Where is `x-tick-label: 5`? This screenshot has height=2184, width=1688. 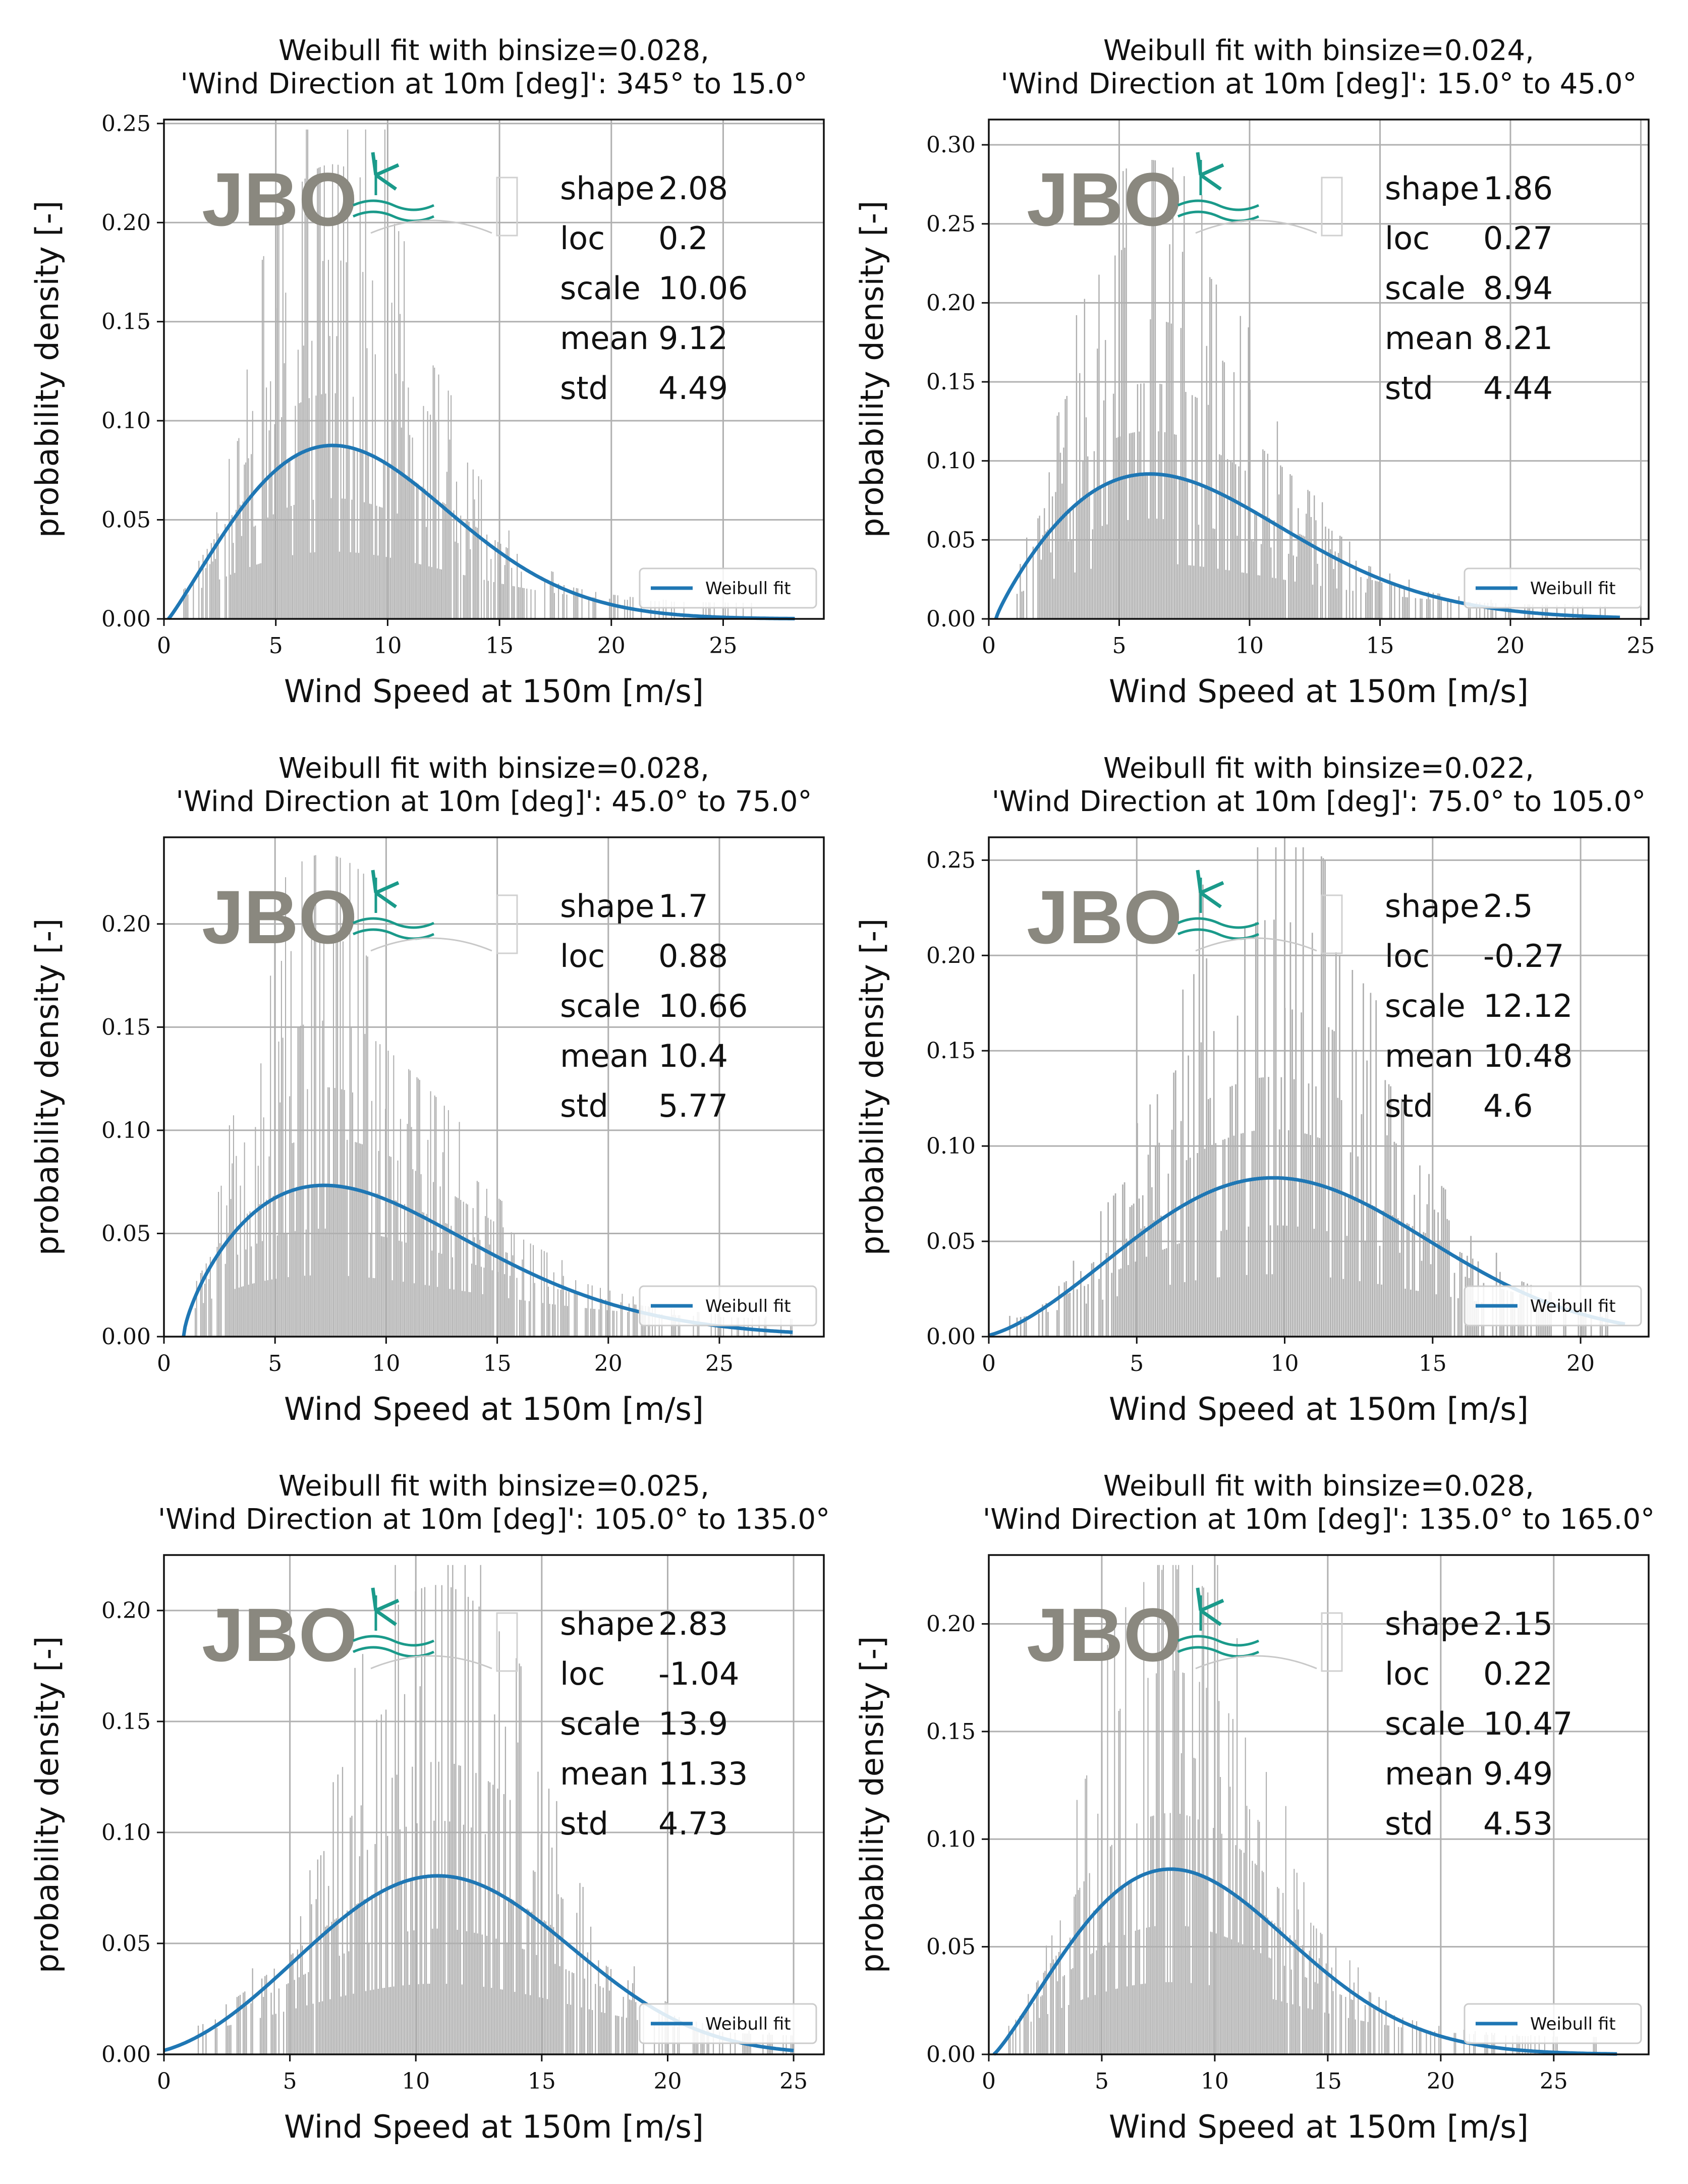 x-tick-label: 5 is located at coordinates (1137, 1363).